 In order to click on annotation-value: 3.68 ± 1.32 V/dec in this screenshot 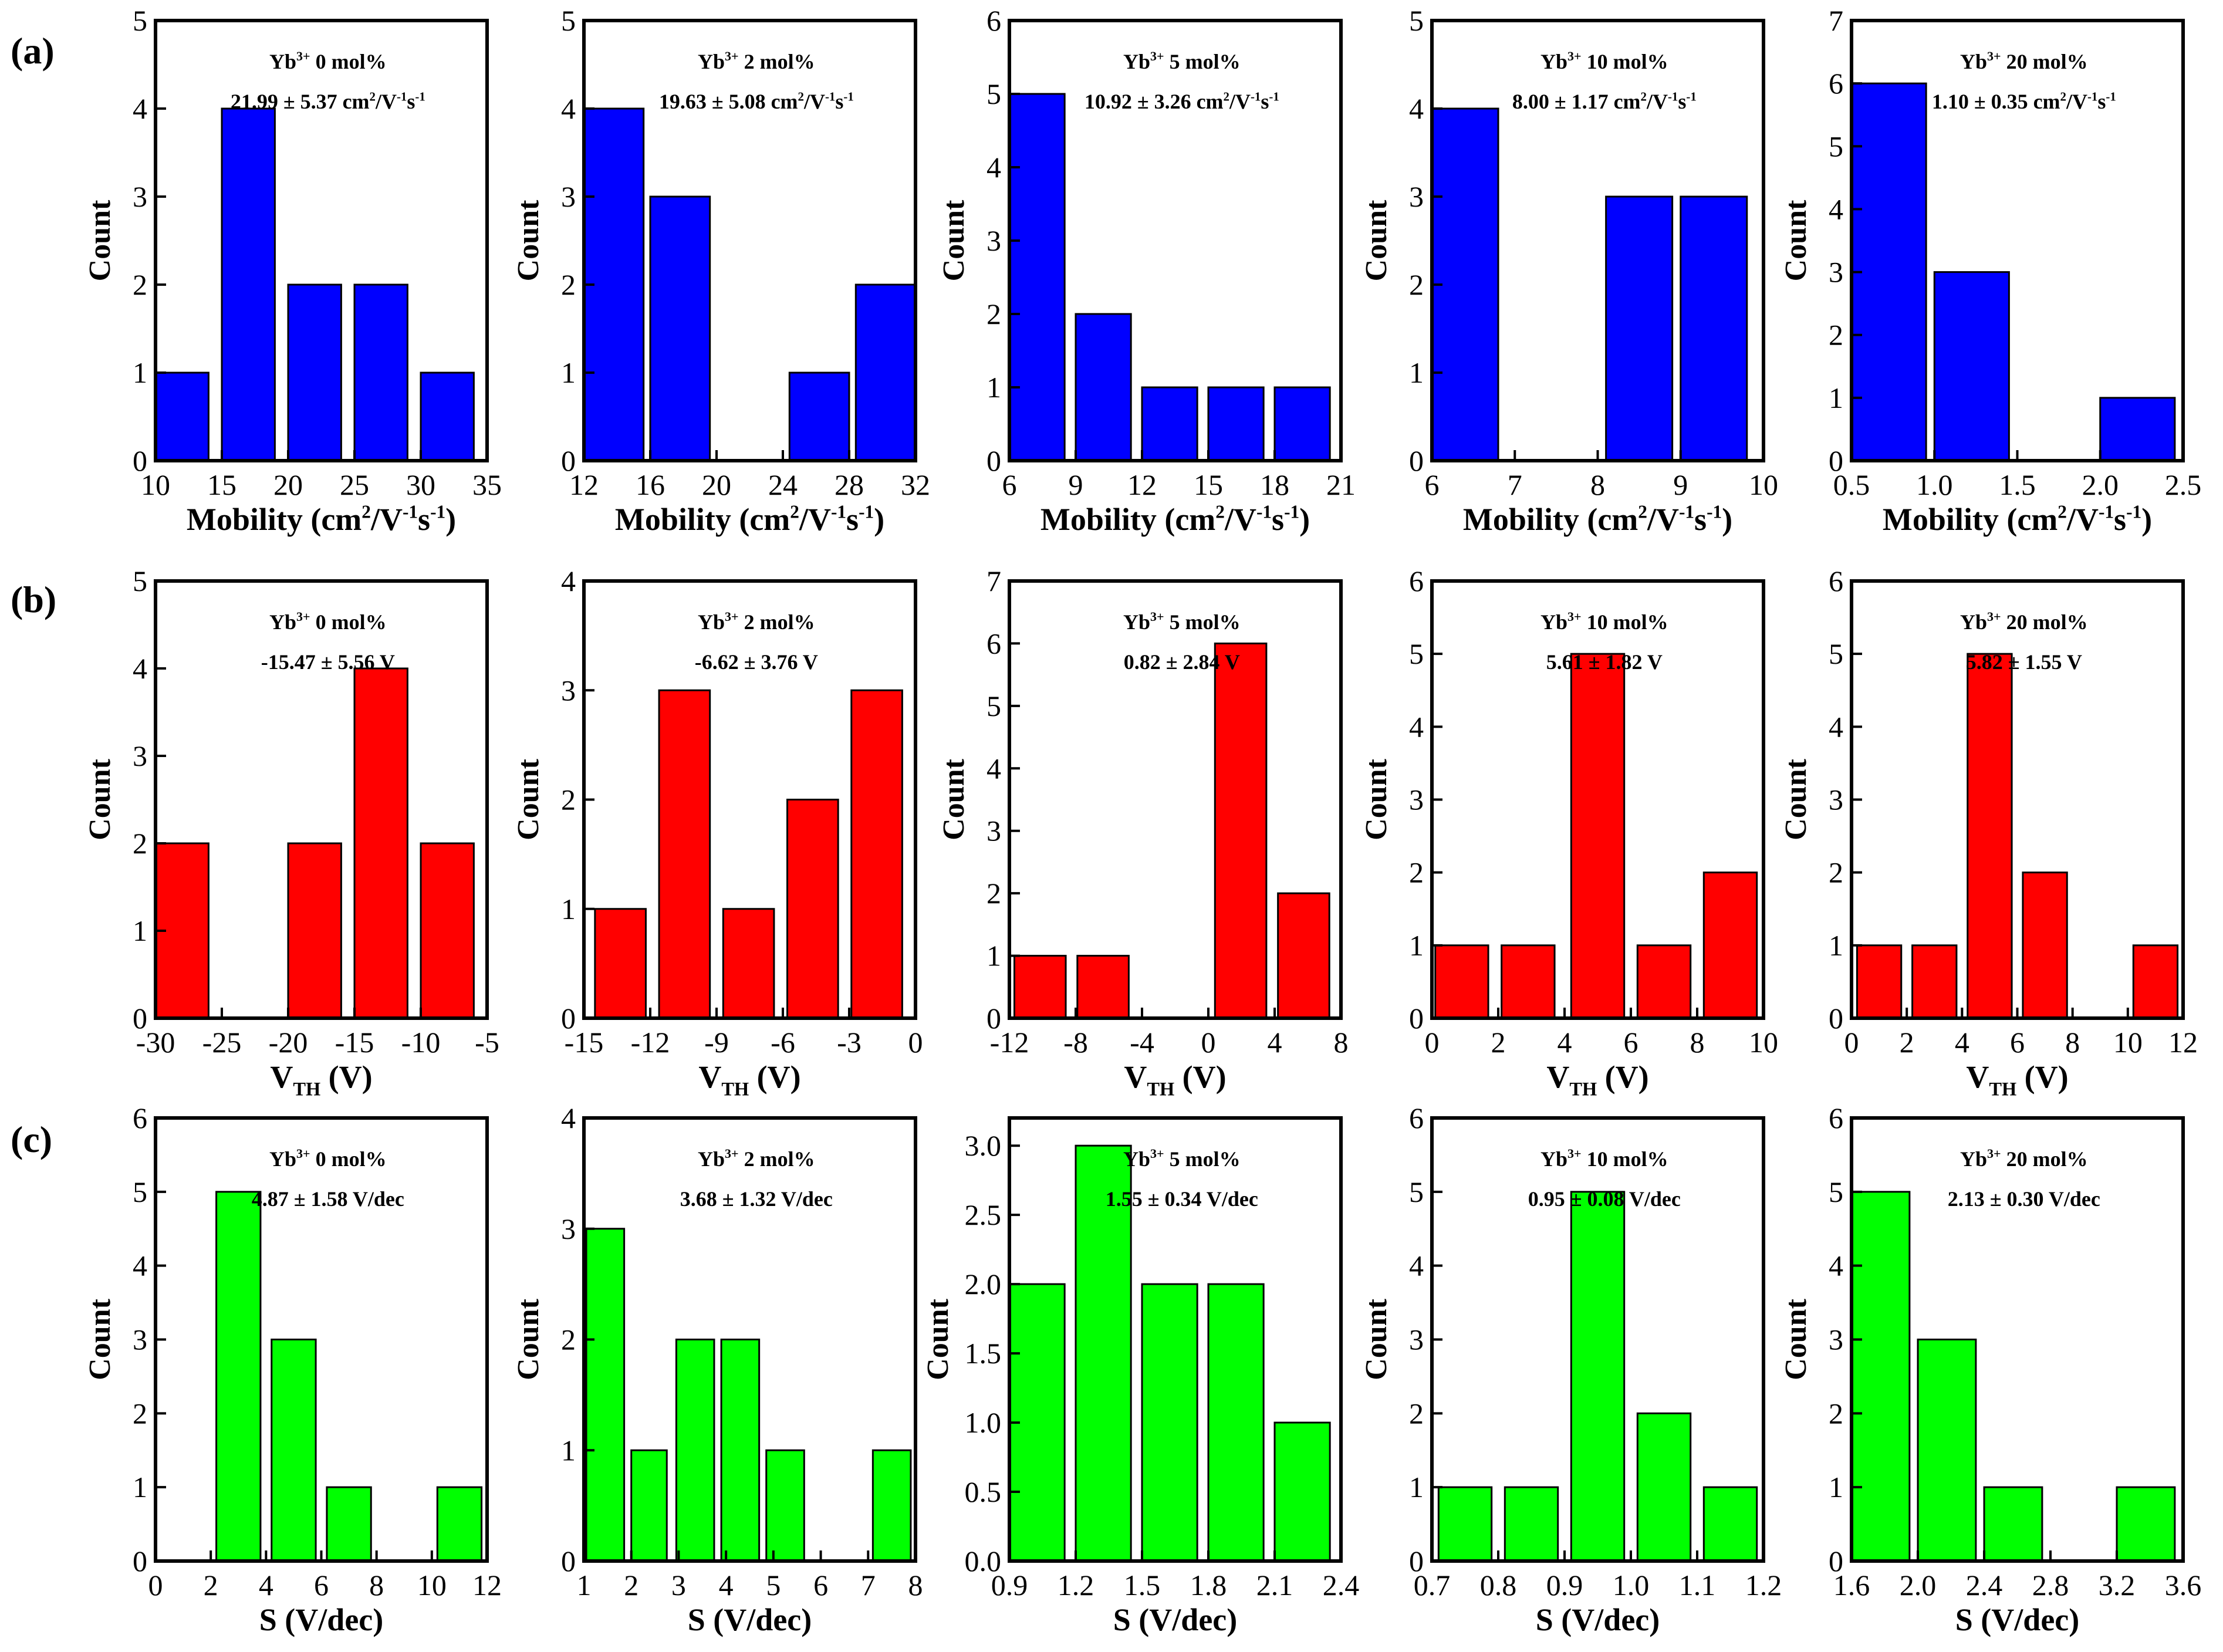, I will do `click(756, 1199)`.